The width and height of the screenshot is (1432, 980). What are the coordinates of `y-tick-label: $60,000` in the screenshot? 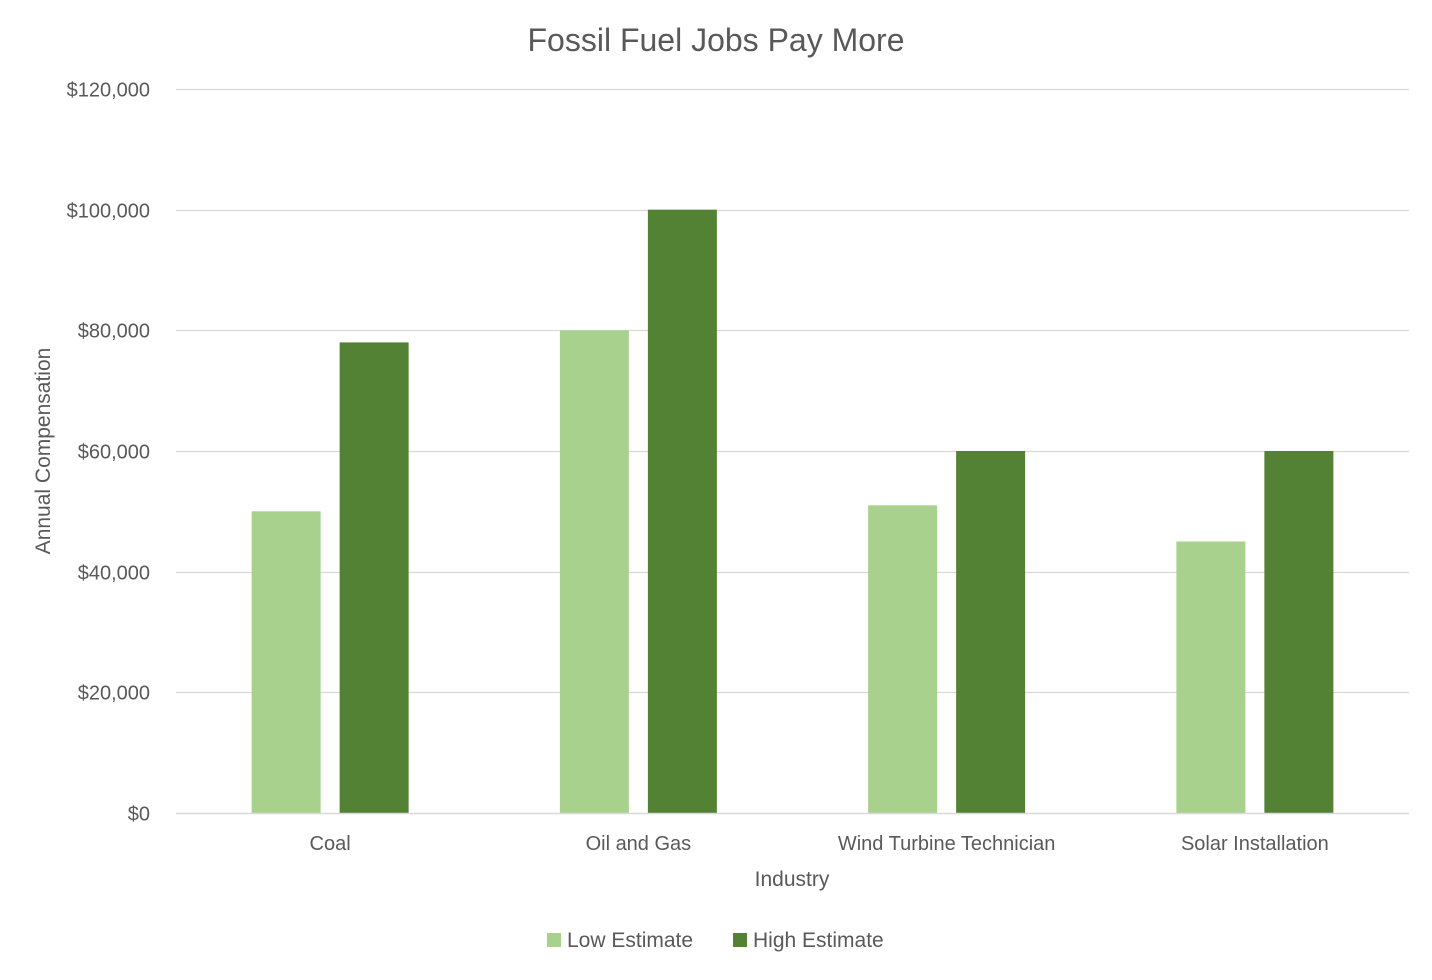 It's located at (114, 453).